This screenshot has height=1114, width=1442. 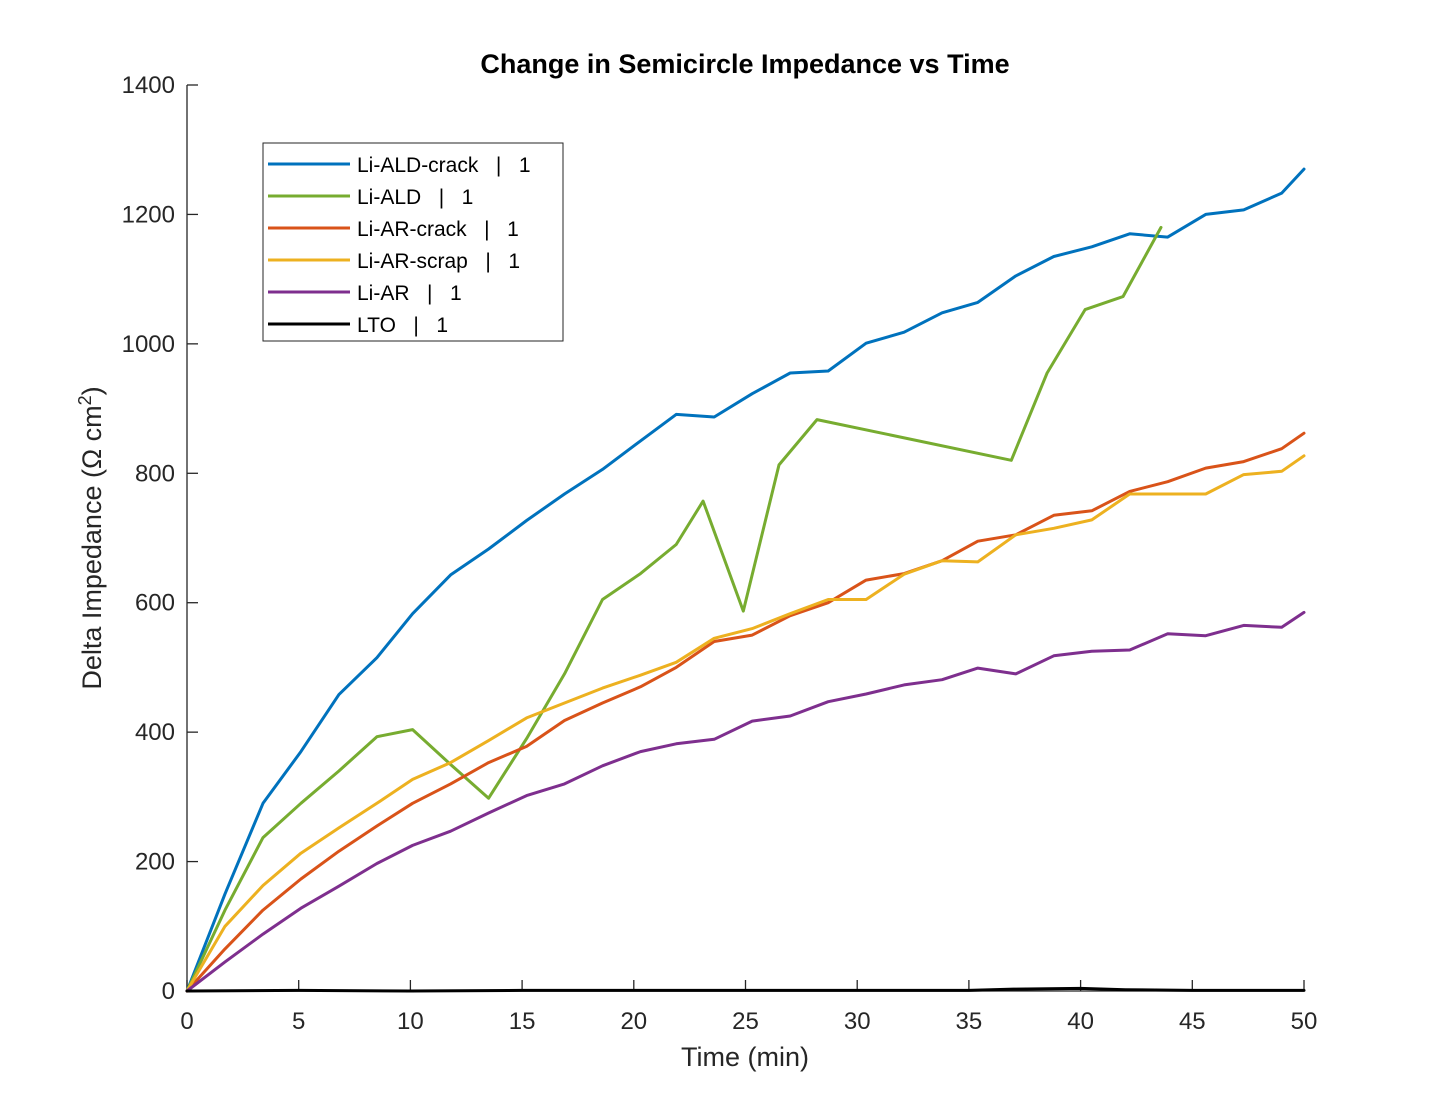 What do you see at coordinates (444, 165) in the screenshot?
I see `legend-label: Li-ALD-crack | 1` at bounding box center [444, 165].